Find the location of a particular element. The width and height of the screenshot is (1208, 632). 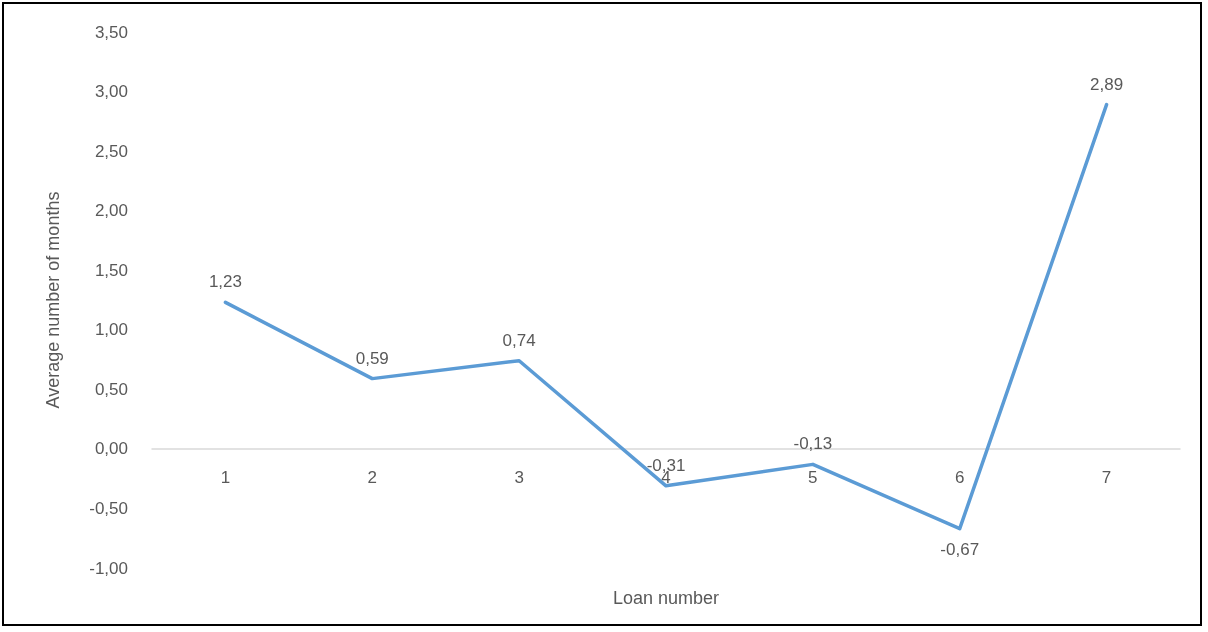

x-tick-label: 2 is located at coordinates (372, 477).